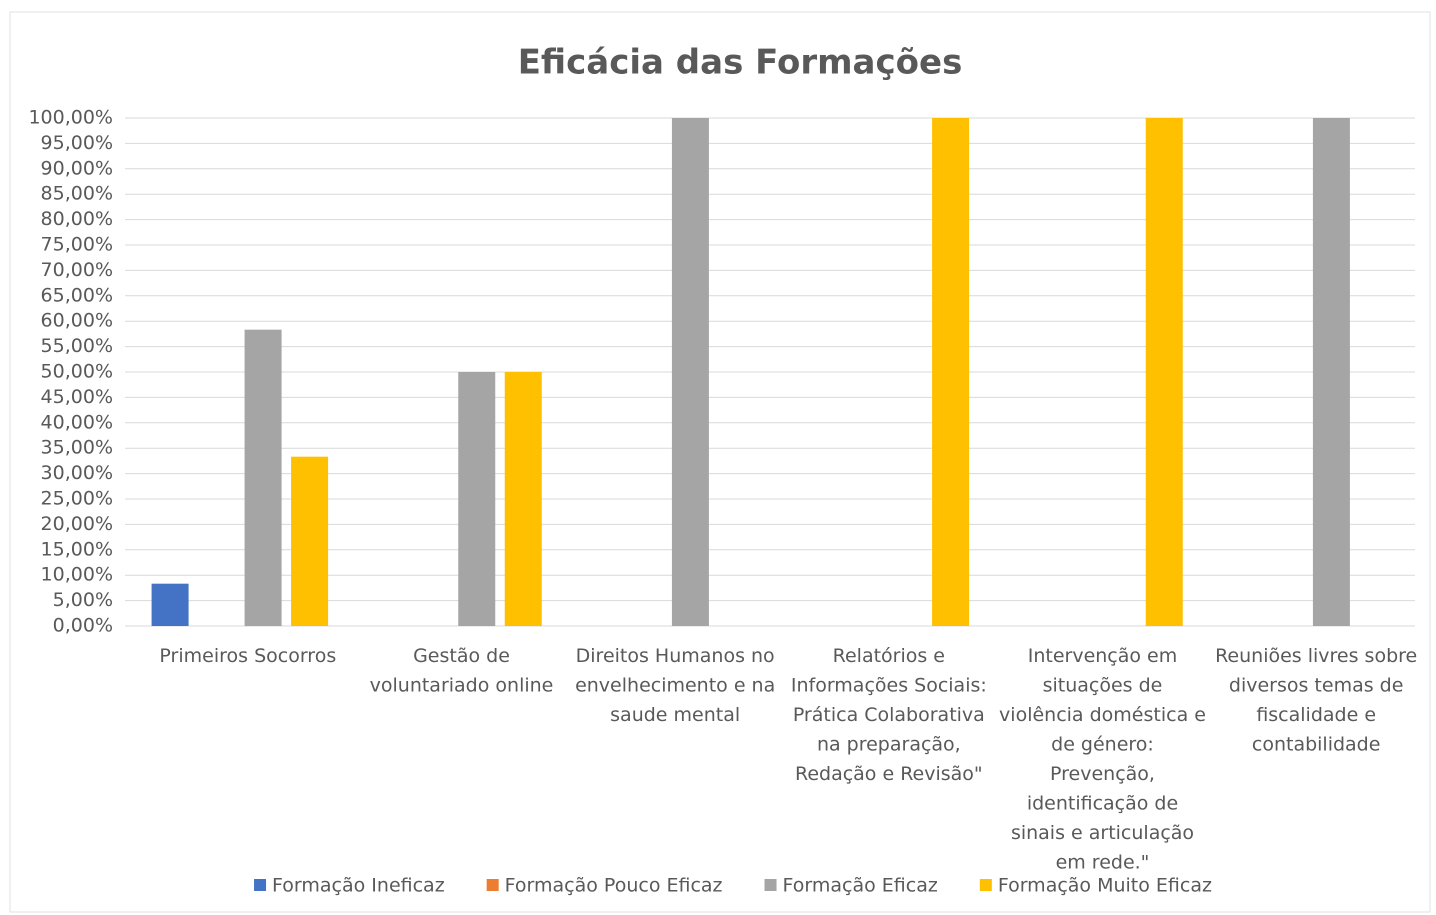 This screenshot has height=915, width=1436. I want to click on y-tick-label: 65,00%, so click(77, 295).